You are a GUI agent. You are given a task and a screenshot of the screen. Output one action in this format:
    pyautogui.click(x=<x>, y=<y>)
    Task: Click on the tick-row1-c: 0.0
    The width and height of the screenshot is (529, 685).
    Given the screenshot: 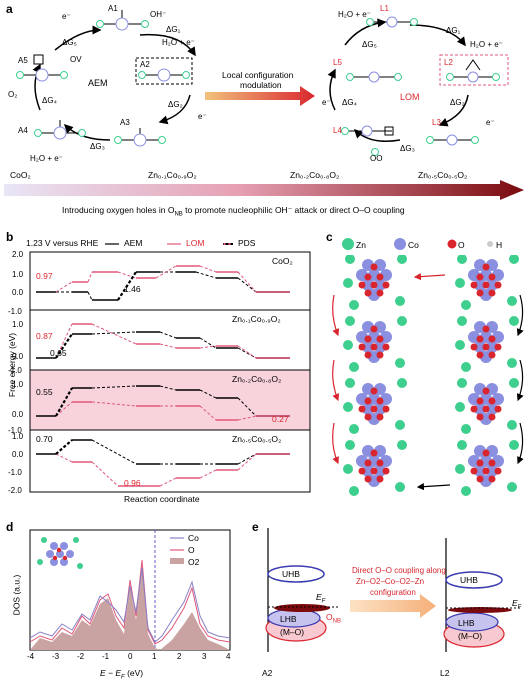 What is the action you would take?
    pyautogui.click(x=18, y=292)
    